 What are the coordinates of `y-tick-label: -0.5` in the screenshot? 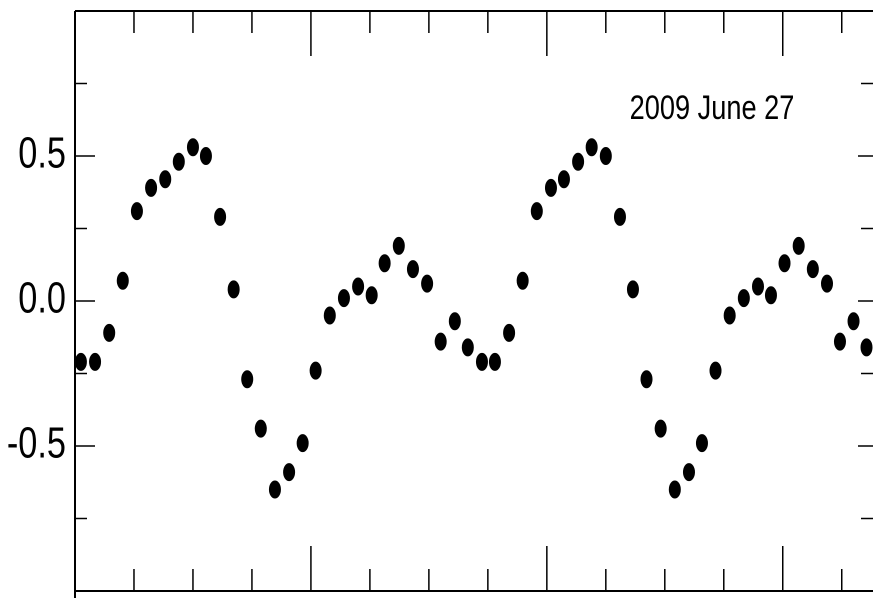 It's located at (36, 443).